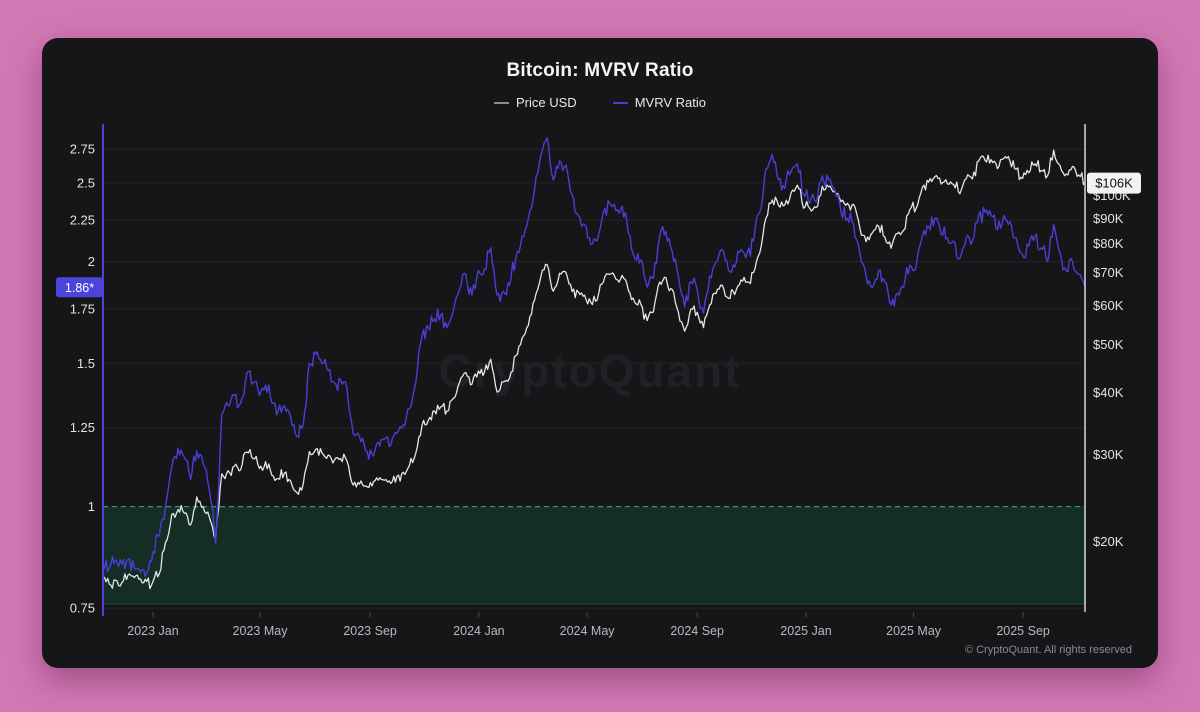 The image size is (1200, 712). I want to click on x-tick-label: 2024 Sep, so click(697, 631).